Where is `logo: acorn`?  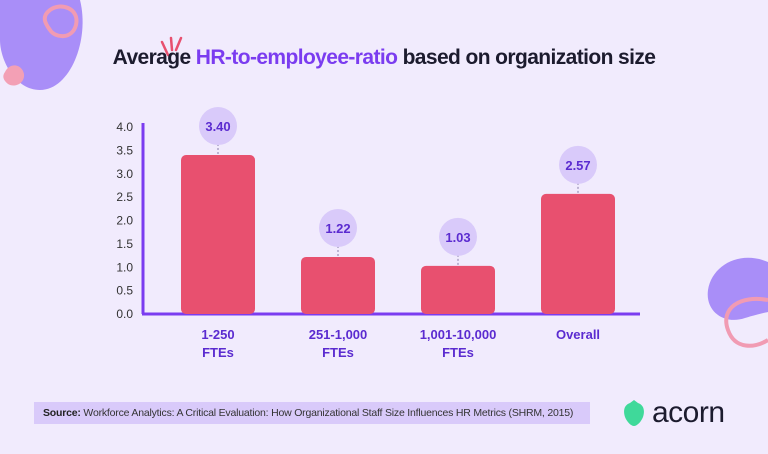 logo: acorn is located at coordinates (673, 413).